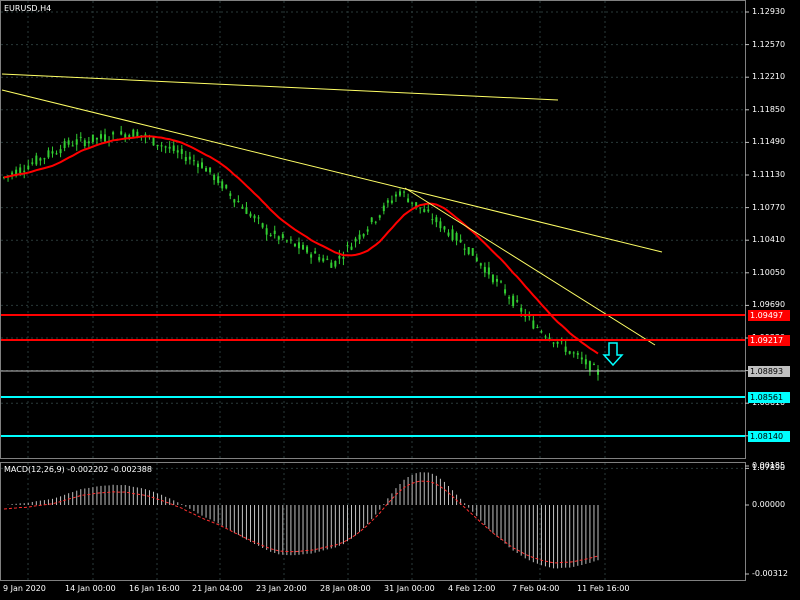 This screenshot has height=600, width=800. What do you see at coordinates (769, 465) in the screenshot?
I see `macd-tick-label: 0.00185` at bounding box center [769, 465].